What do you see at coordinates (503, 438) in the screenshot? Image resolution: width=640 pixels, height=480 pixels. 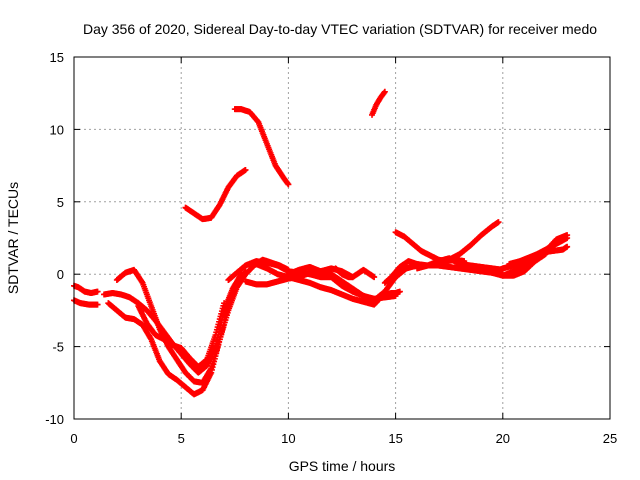 I see `x-tick-label: 20` at bounding box center [503, 438].